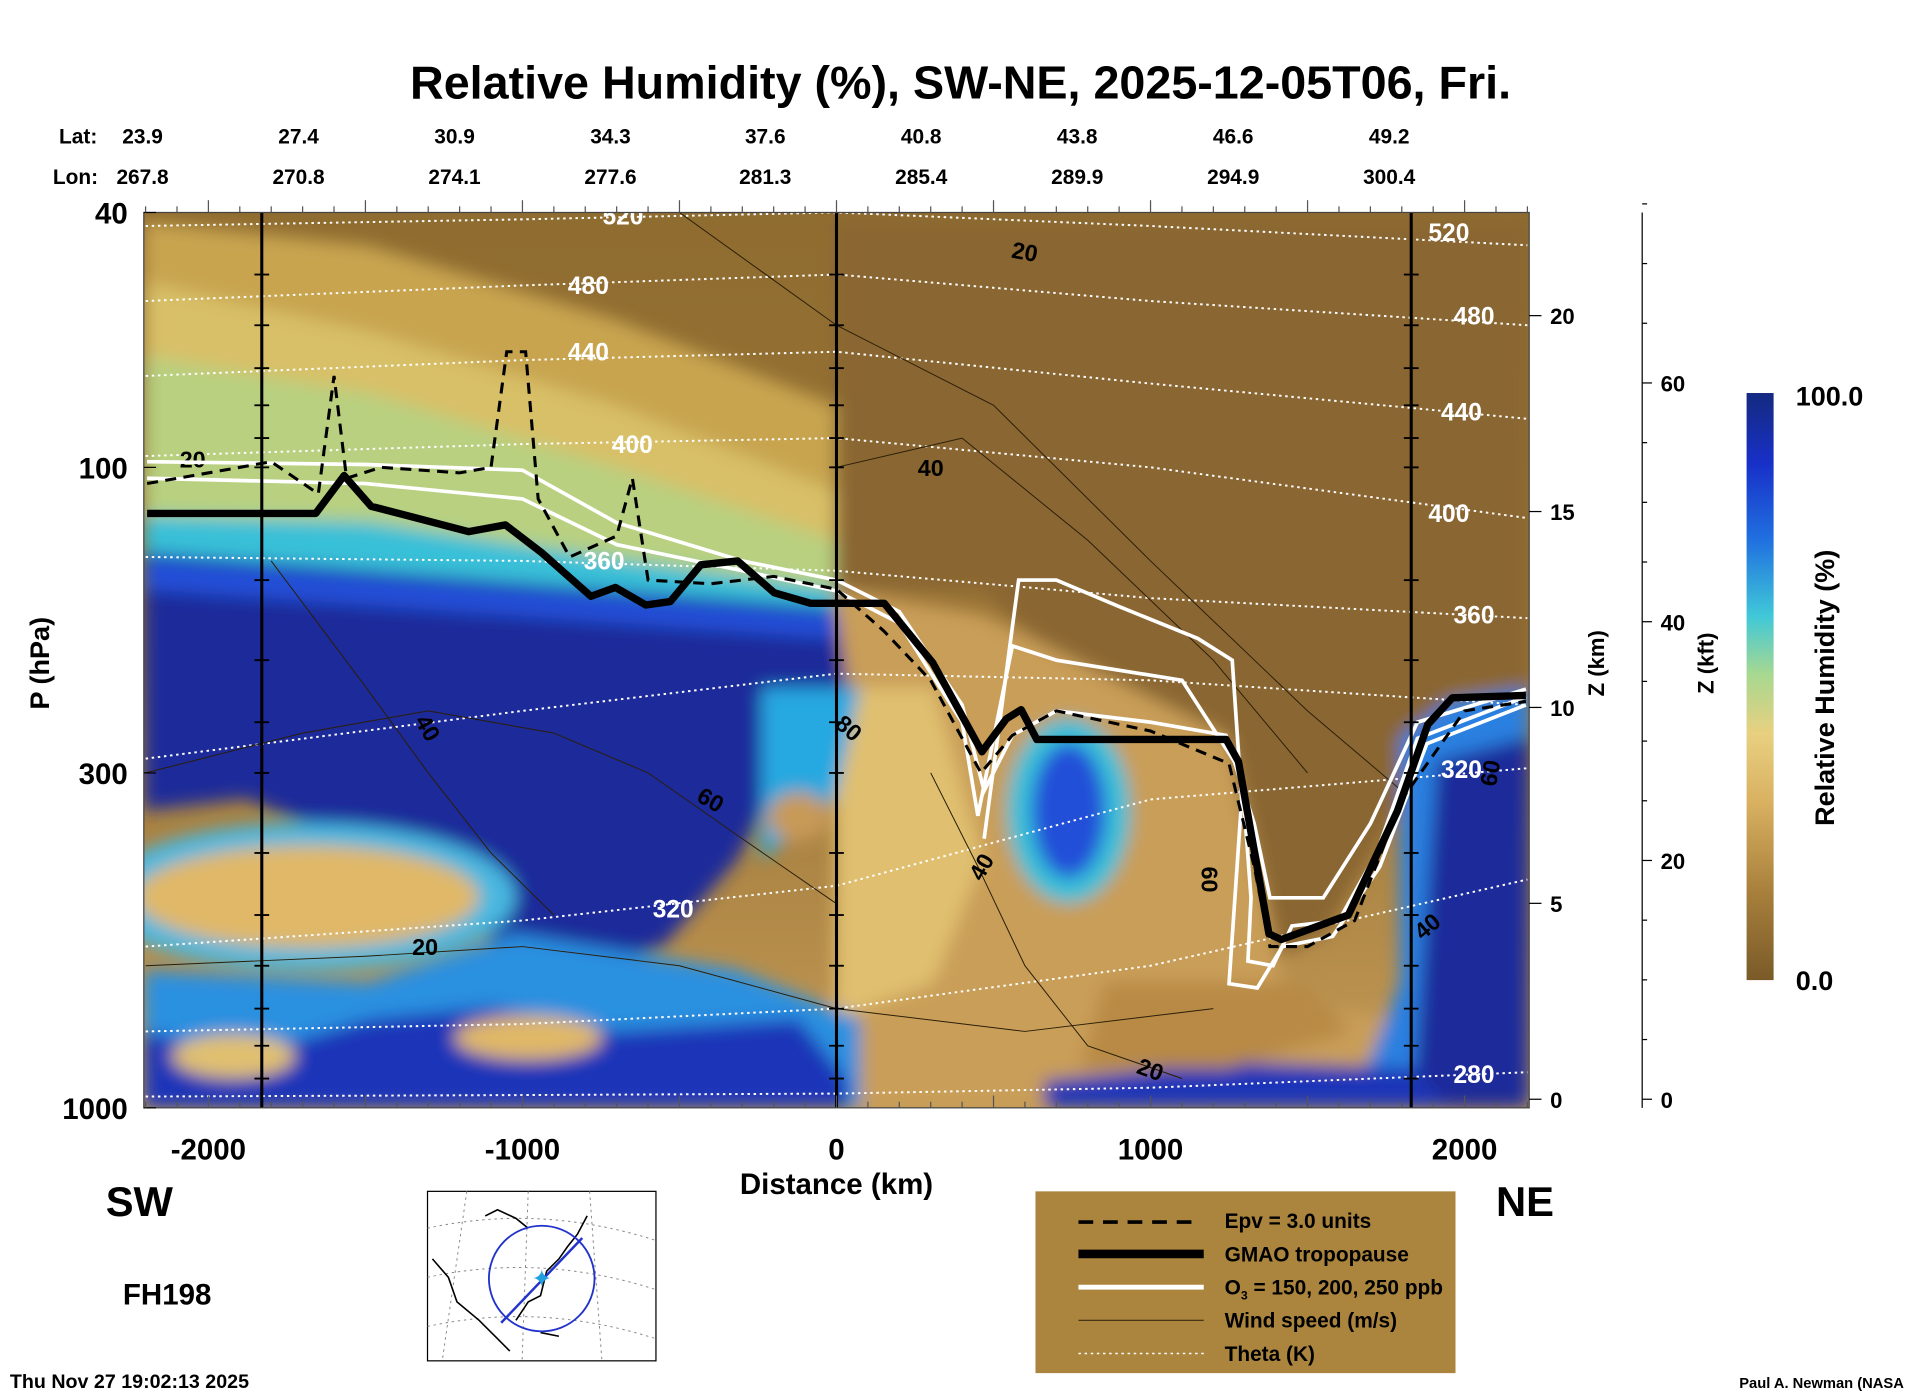 The height and width of the screenshot is (1394, 1926). What do you see at coordinates (103, 468) in the screenshot?
I see `y-tick-label: 100` at bounding box center [103, 468].